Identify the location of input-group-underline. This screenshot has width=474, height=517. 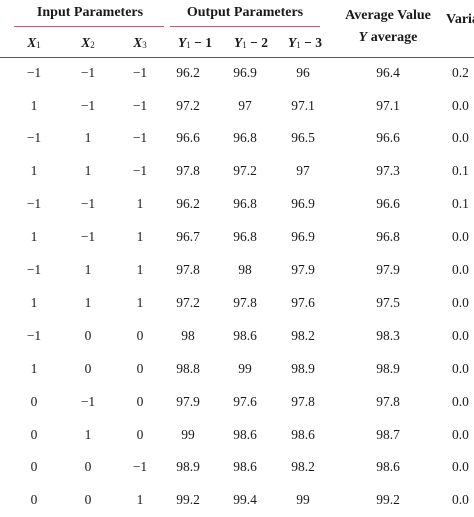
(89, 26).